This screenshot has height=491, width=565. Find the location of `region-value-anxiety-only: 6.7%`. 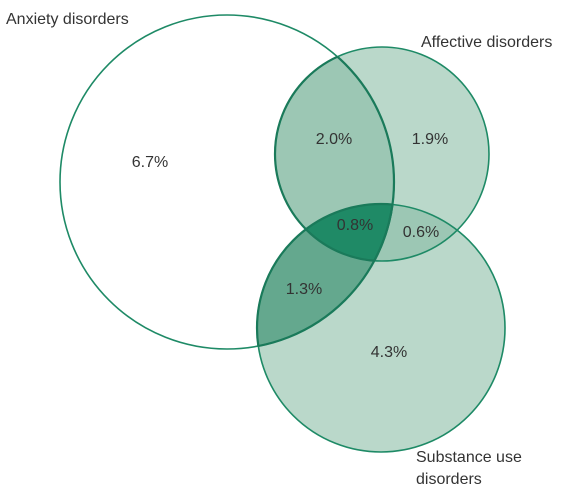

region-value-anxiety-only: 6.7% is located at coordinates (150, 162).